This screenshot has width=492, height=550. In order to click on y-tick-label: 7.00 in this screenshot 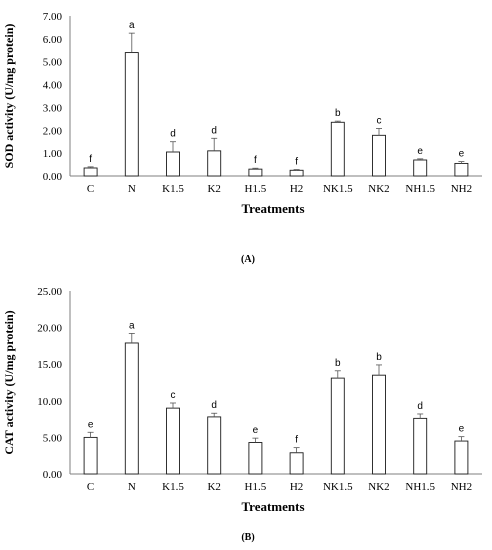, I will do `click(53, 17)`.